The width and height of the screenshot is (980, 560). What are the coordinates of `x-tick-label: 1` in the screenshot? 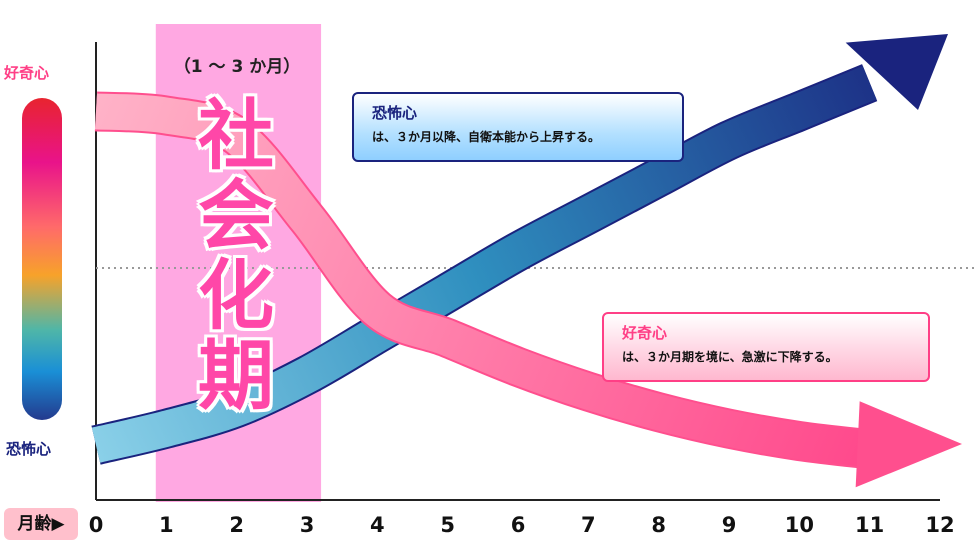 It's located at (166, 525).